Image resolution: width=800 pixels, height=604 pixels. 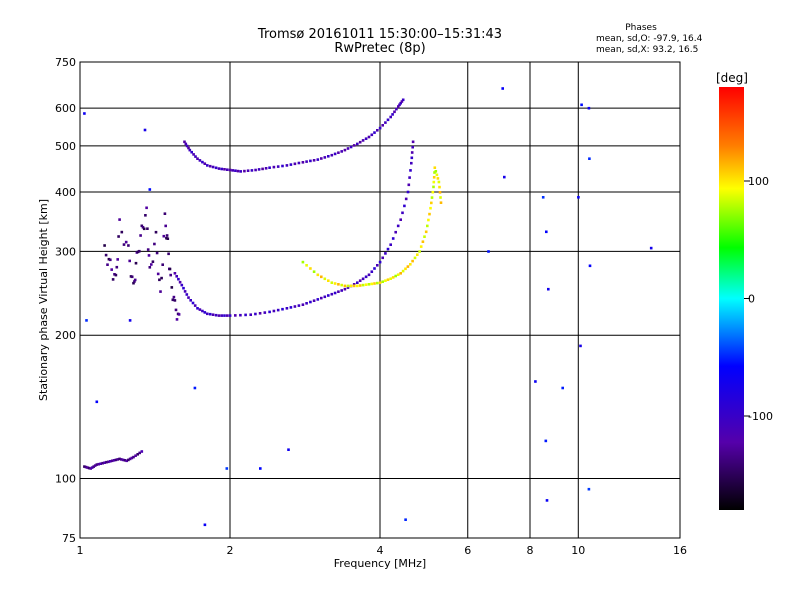 What do you see at coordinates (578, 550) in the screenshot?
I see `x-tick-label: 10` at bounding box center [578, 550].